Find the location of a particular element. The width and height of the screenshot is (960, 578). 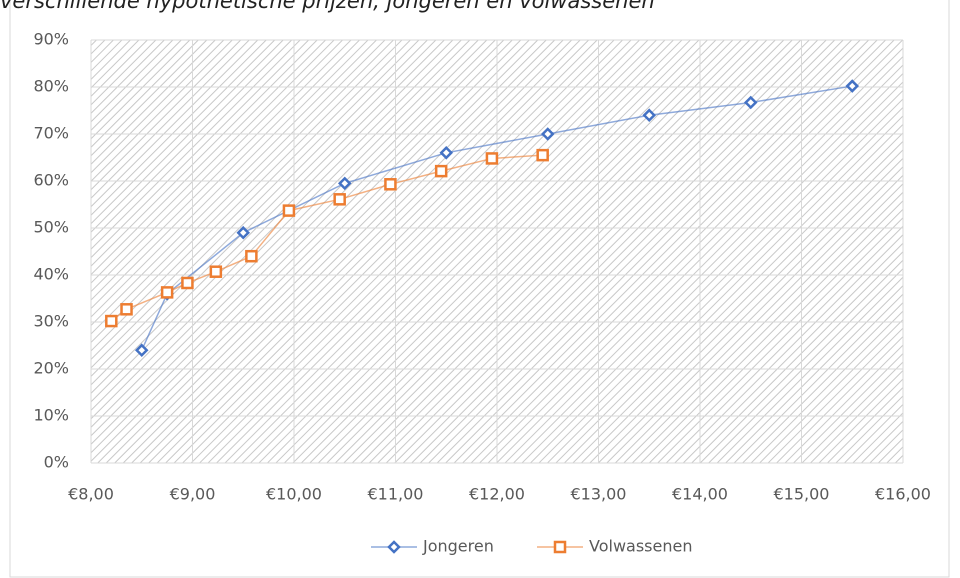

x-tick-label: €16,00 is located at coordinates (903, 494).